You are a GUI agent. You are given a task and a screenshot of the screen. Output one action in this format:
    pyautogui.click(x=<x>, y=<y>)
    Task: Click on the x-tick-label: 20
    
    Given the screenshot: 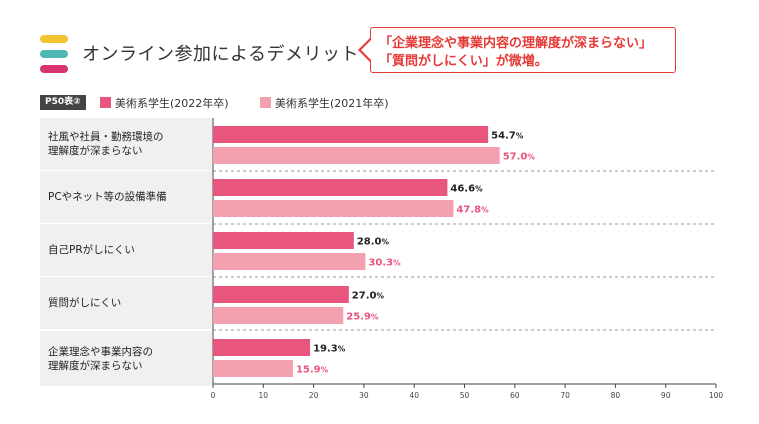 What is the action you would take?
    pyautogui.click(x=314, y=395)
    